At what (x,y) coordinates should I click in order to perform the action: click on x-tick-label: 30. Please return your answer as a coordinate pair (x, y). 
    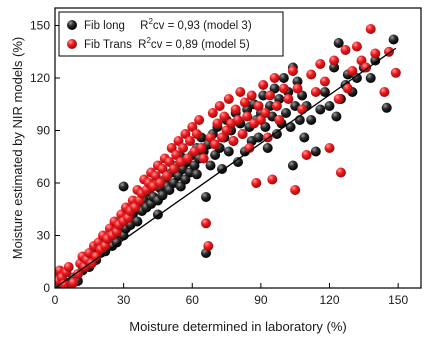
    Looking at the image, I should click on (124, 300).